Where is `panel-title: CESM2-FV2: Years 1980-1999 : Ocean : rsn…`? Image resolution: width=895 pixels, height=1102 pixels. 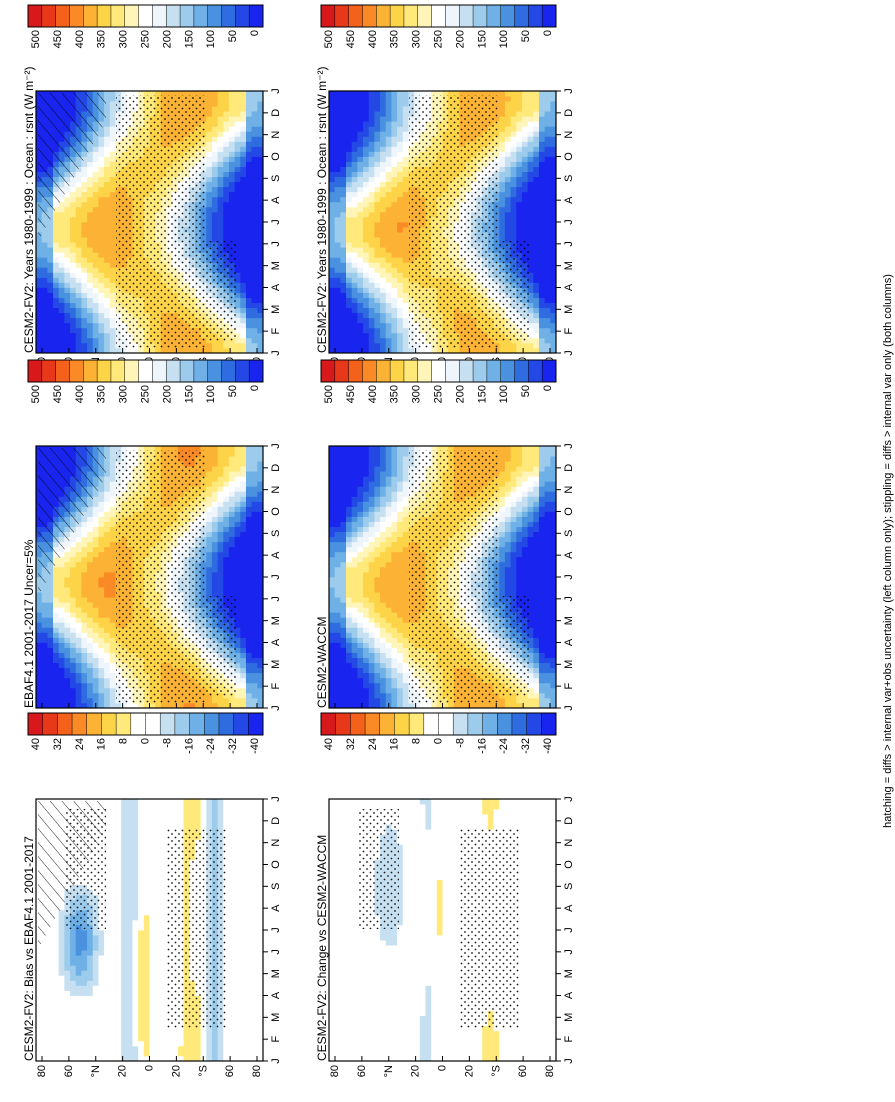
panel-title: CESM2-FV2: Years 1980-1999 : Ocean : rsn… is located at coordinates (29, 210).